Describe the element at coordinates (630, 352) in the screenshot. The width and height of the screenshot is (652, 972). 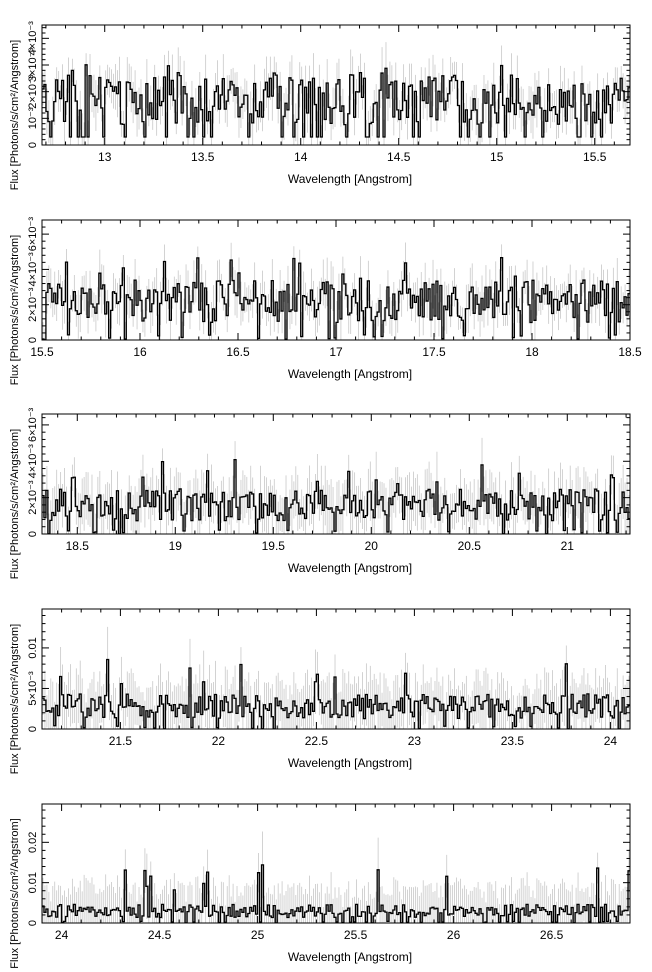
I see `panel-2-x-tick-label: 18.5` at that location.